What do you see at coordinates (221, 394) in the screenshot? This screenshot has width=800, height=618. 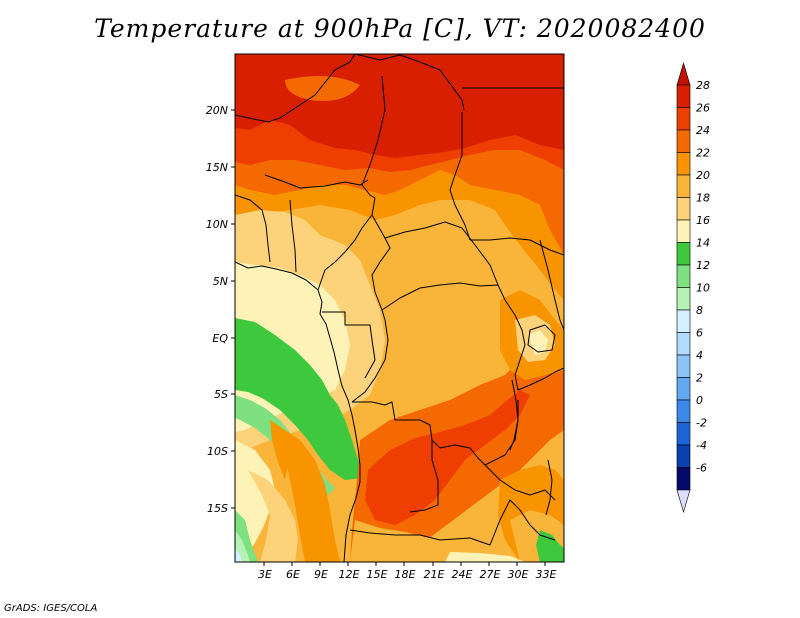 I see `lat-label-5s: 5S` at bounding box center [221, 394].